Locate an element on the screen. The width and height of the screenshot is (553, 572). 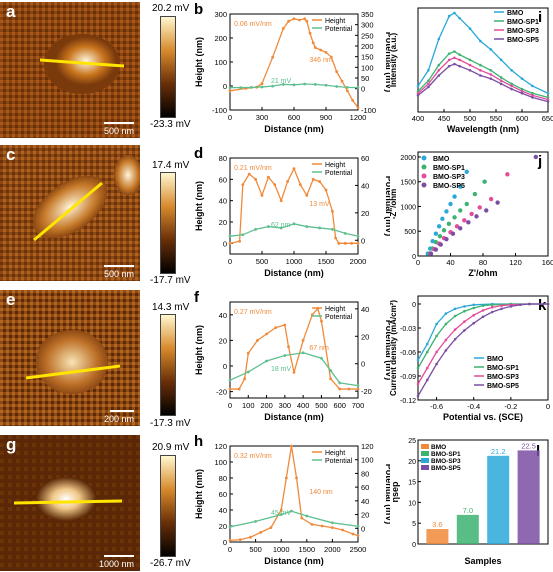
plot-frame is located at coordinates (483, 492).